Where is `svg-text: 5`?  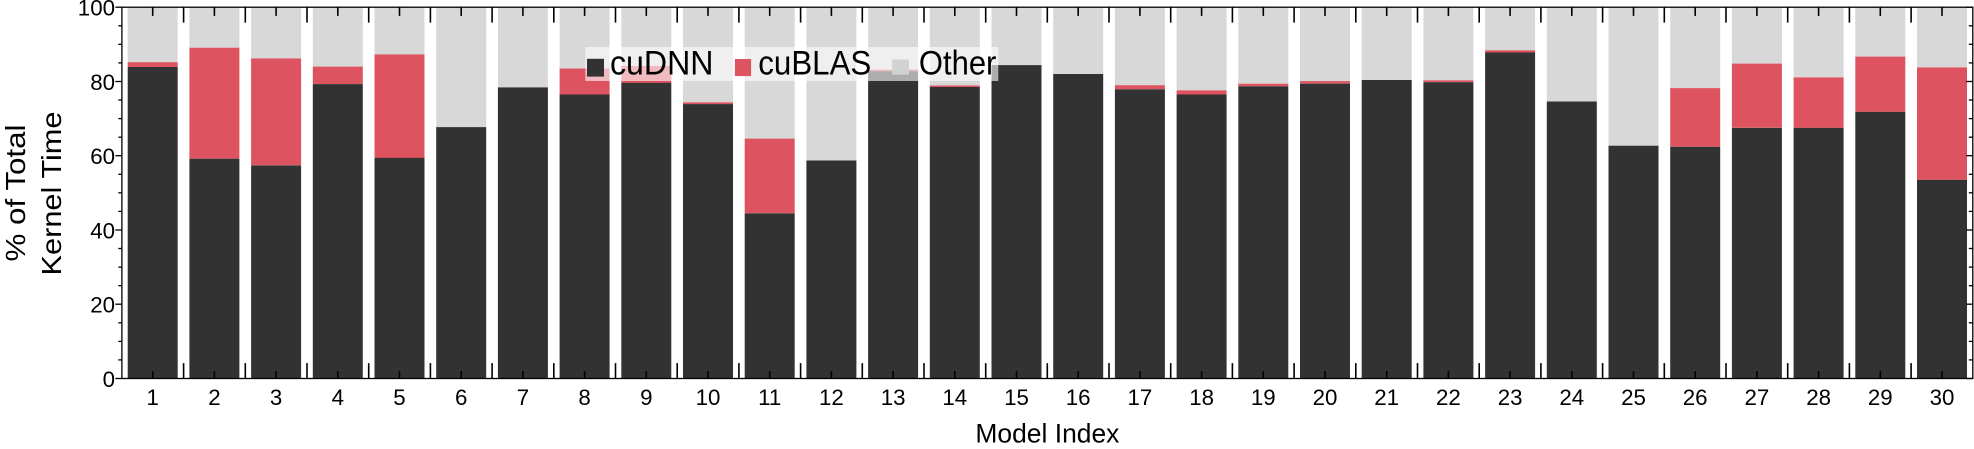
svg-text: 5 is located at coordinates (399, 397).